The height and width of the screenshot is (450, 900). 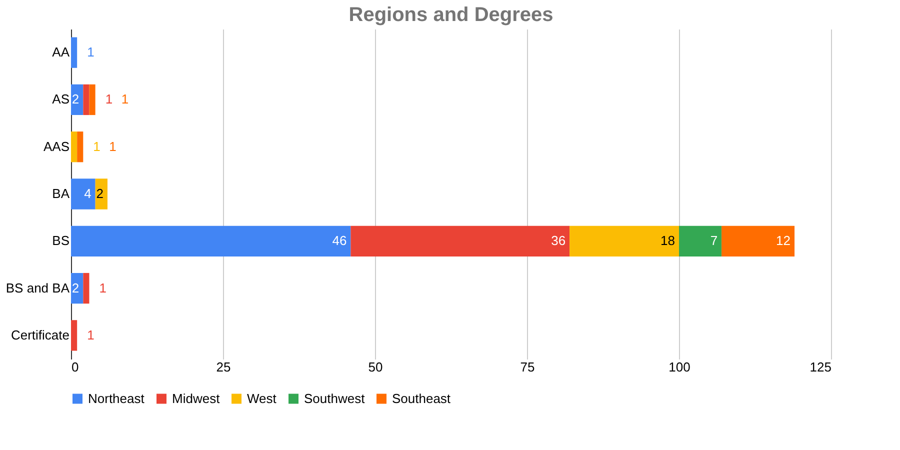 I want to click on y-tick-label: BA, so click(x=61, y=193).